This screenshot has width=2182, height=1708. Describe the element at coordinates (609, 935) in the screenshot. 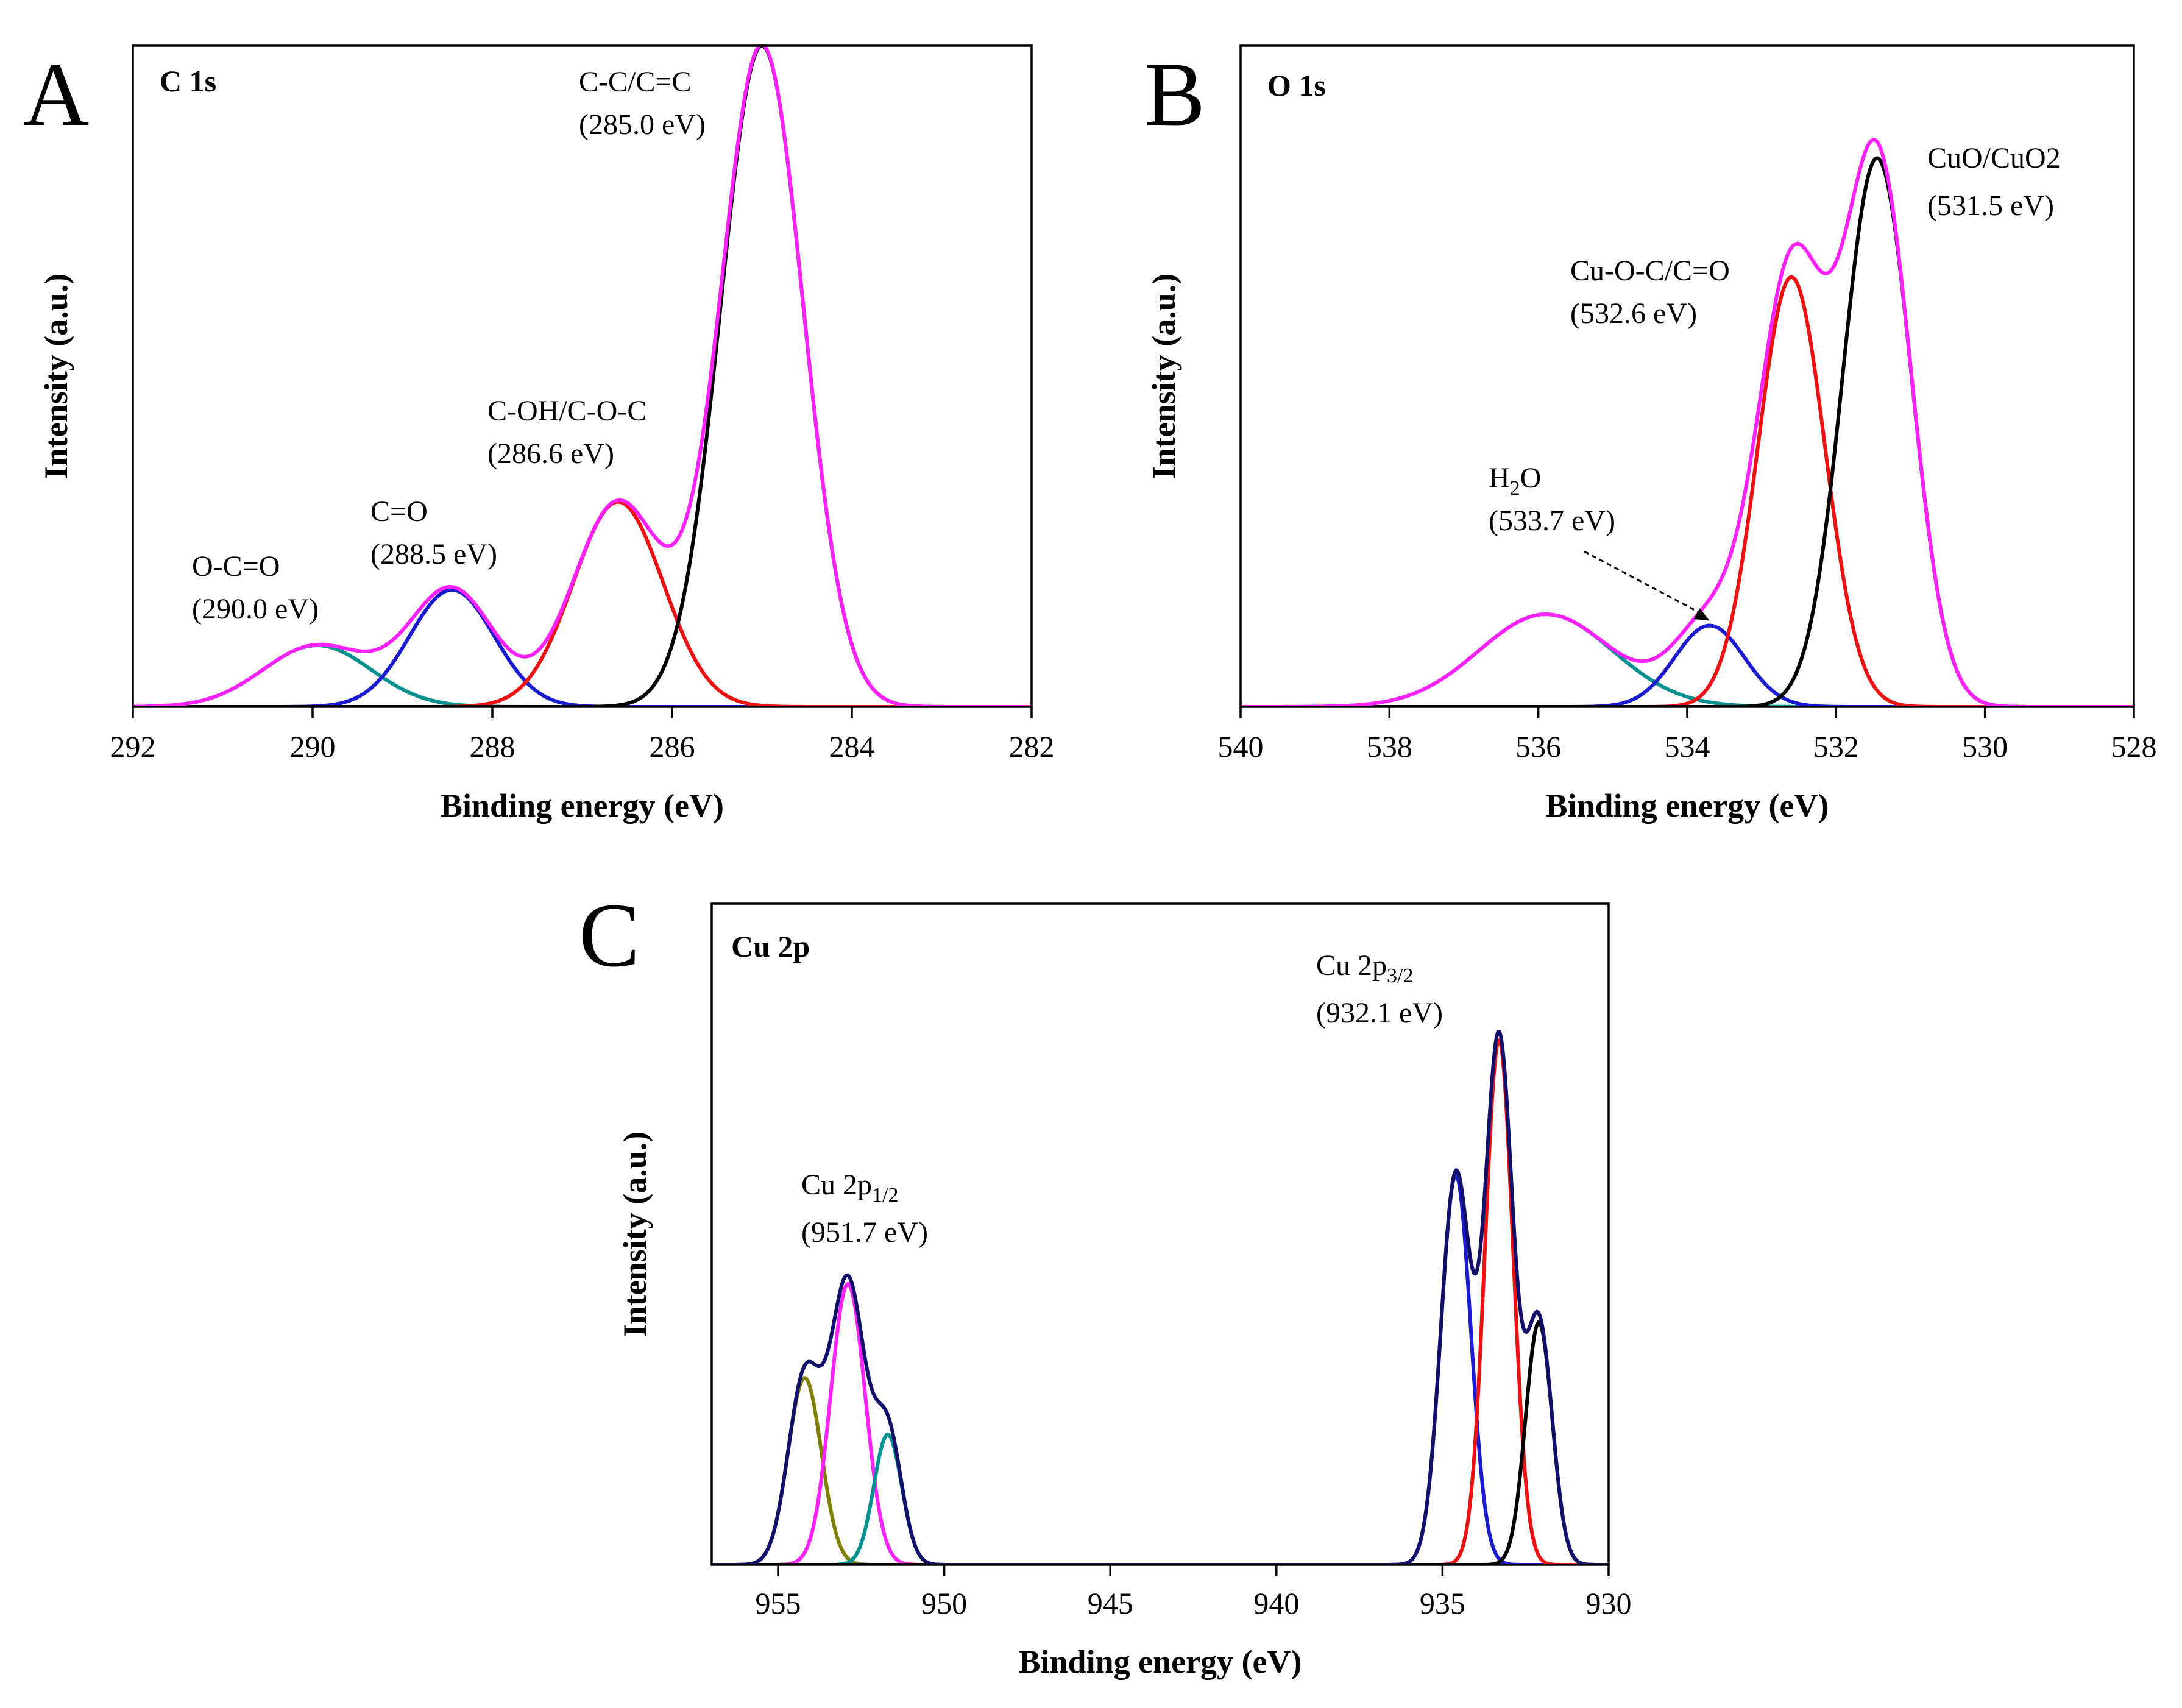

I see `panel-letter: C` at that location.